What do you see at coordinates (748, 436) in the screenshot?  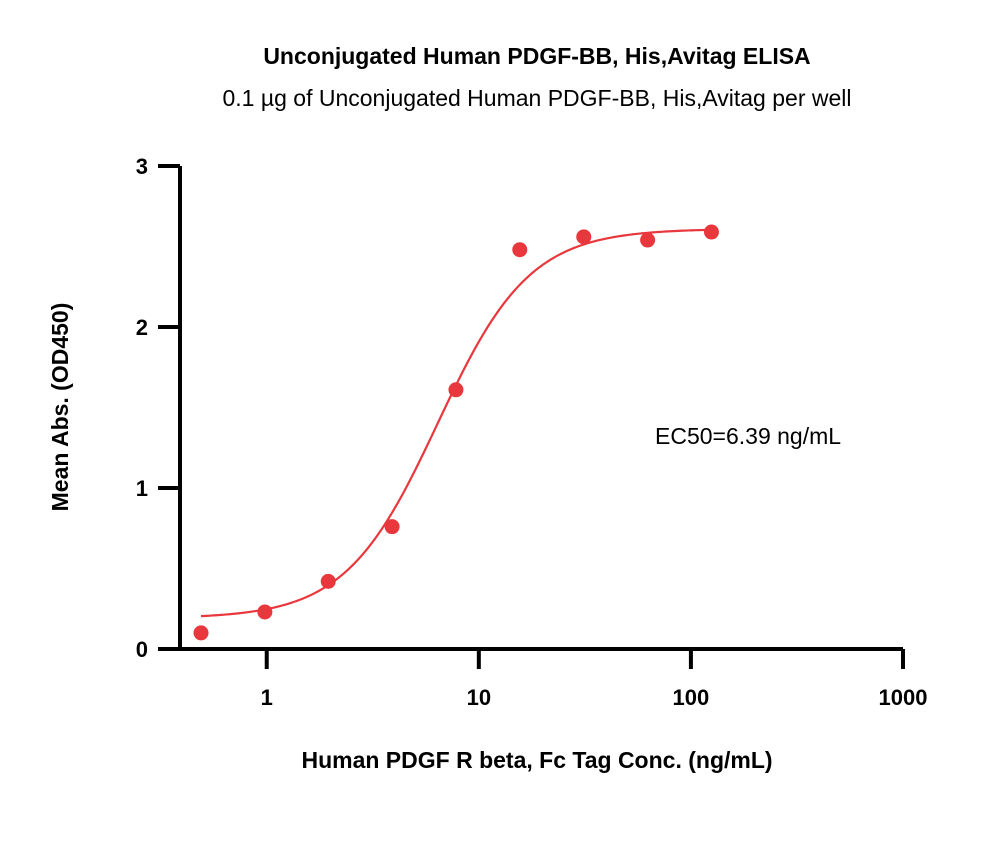 I see `ec50-annotation: EC50=6.39 ng/mL` at bounding box center [748, 436].